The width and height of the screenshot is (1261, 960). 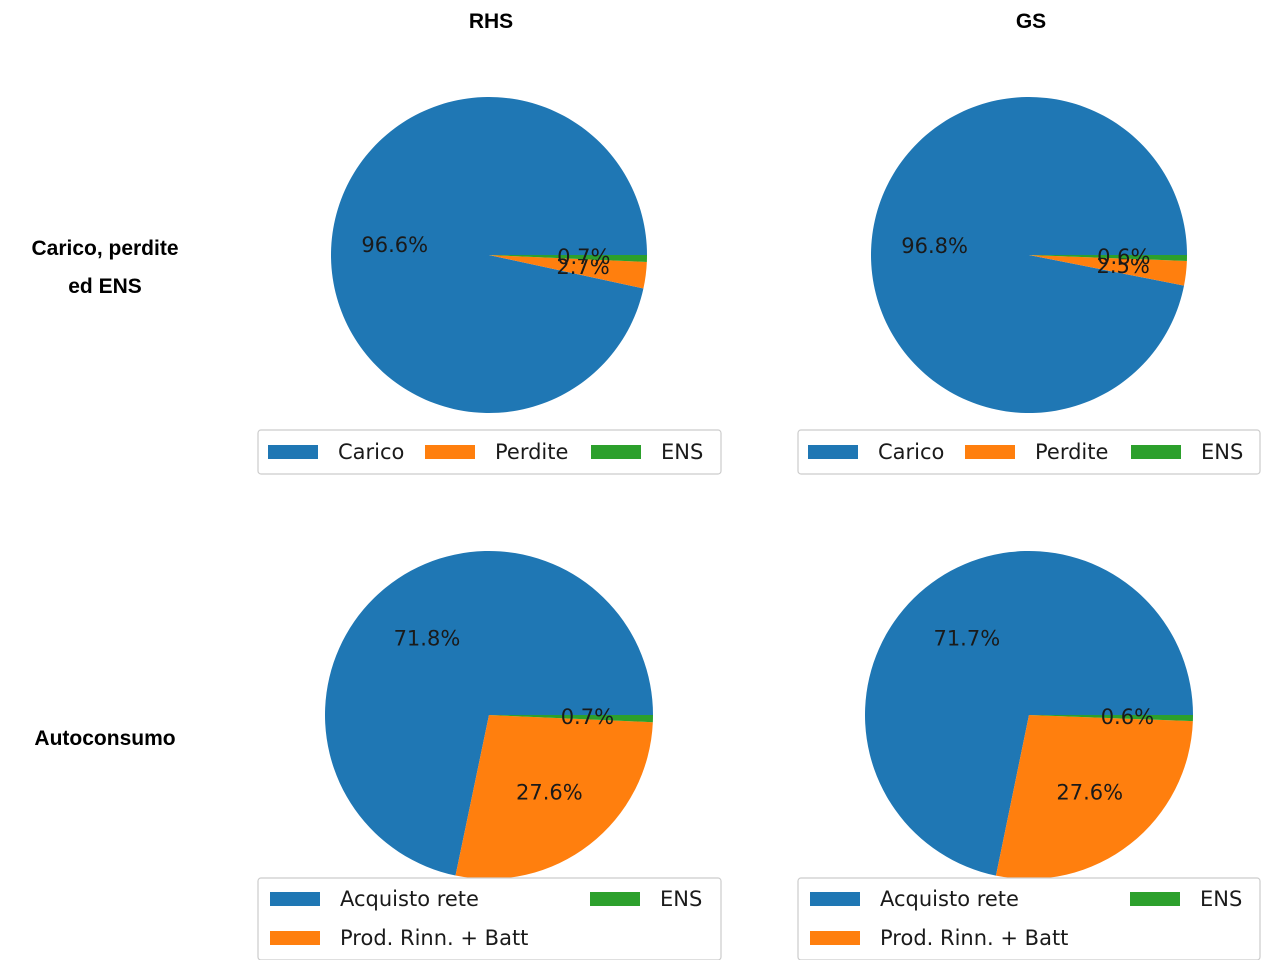 I want to click on pie-value-label: 96.6%, so click(x=394, y=245).